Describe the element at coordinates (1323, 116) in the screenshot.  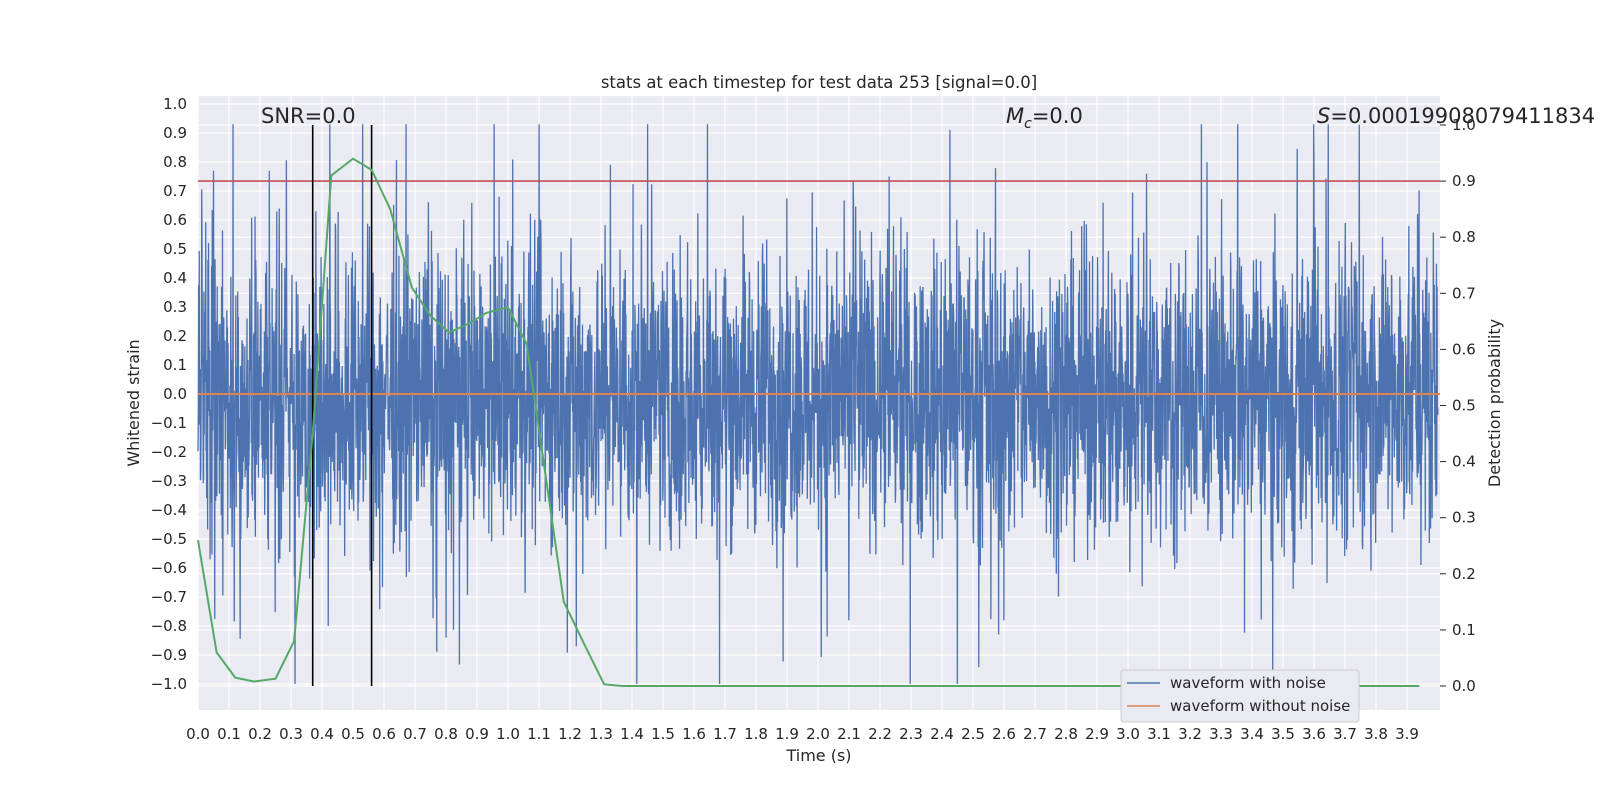
I see `s-symbol: S` at that location.